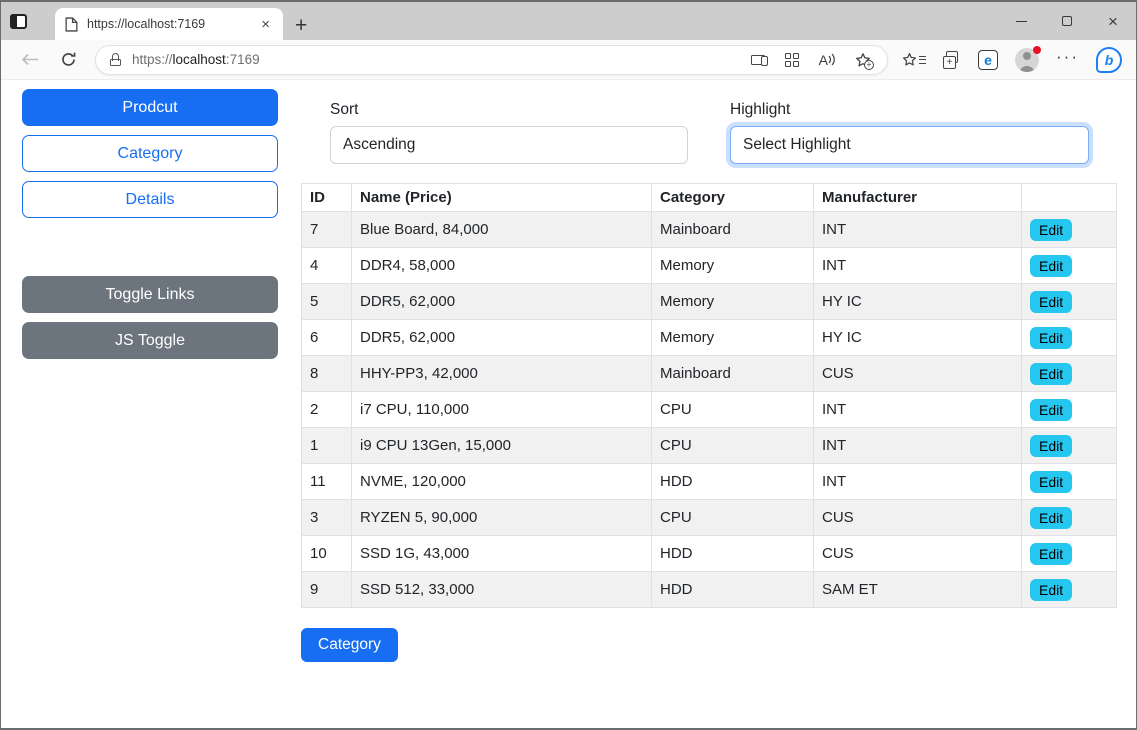  I want to click on collections-button: +, so click(952, 59).